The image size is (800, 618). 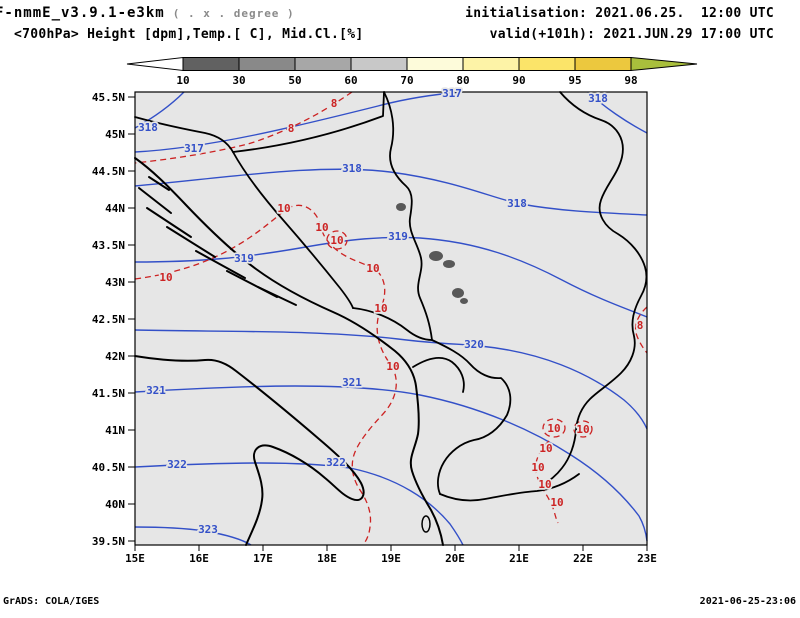 I want to click on lat-tick-label: 43N, so click(x=115, y=282).